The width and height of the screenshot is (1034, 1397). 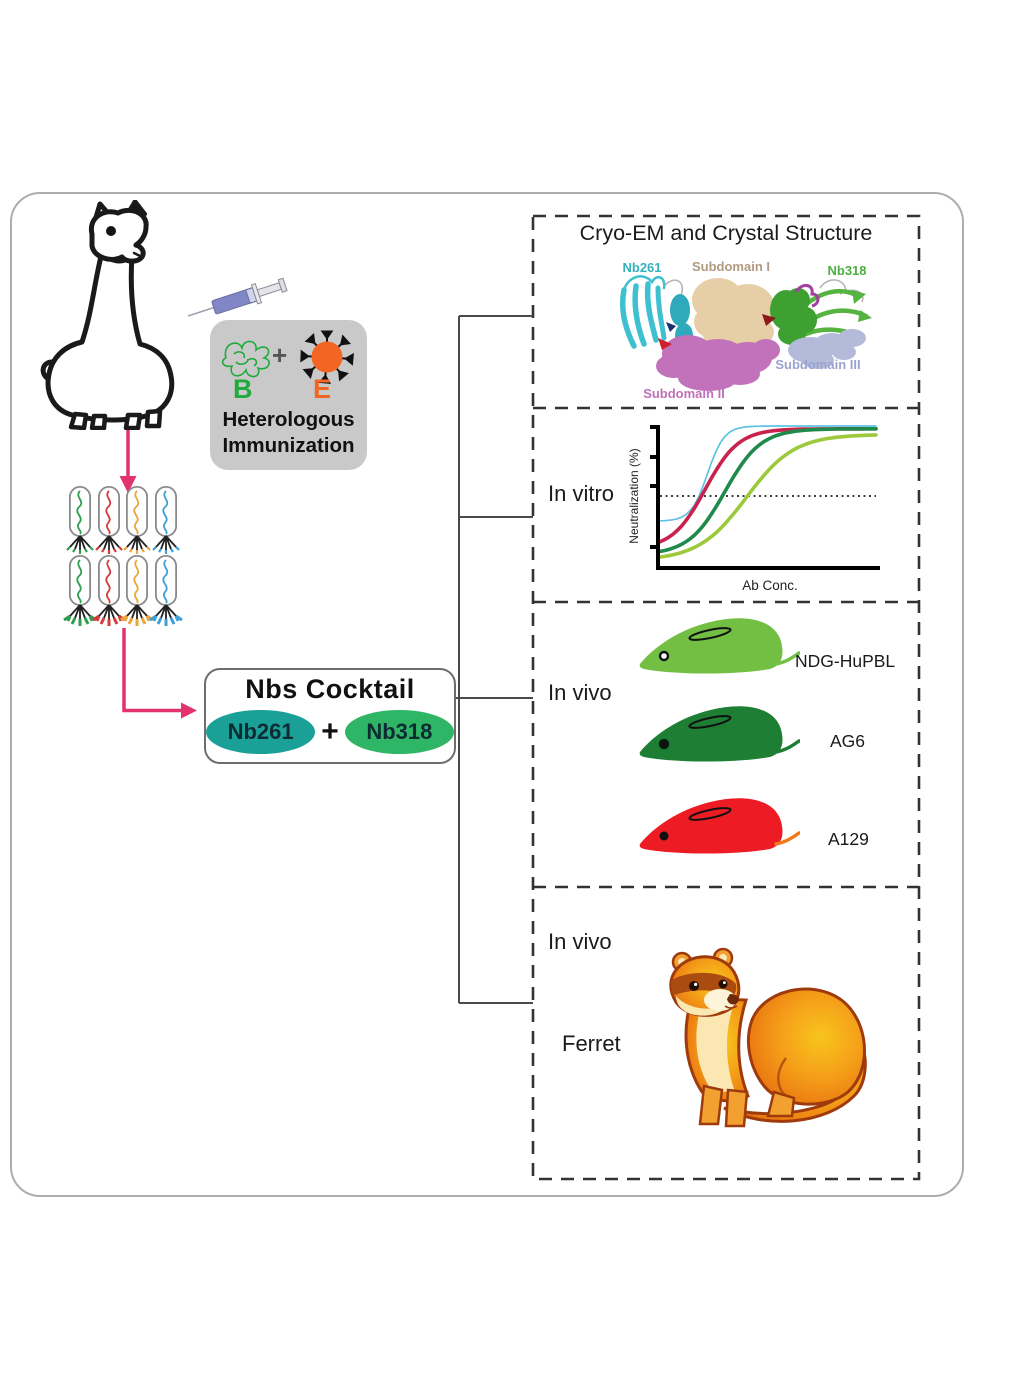 What do you see at coordinates (245, 359) in the screenshot?
I see `antigen-b-structure-icon` at bounding box center [245, 359].